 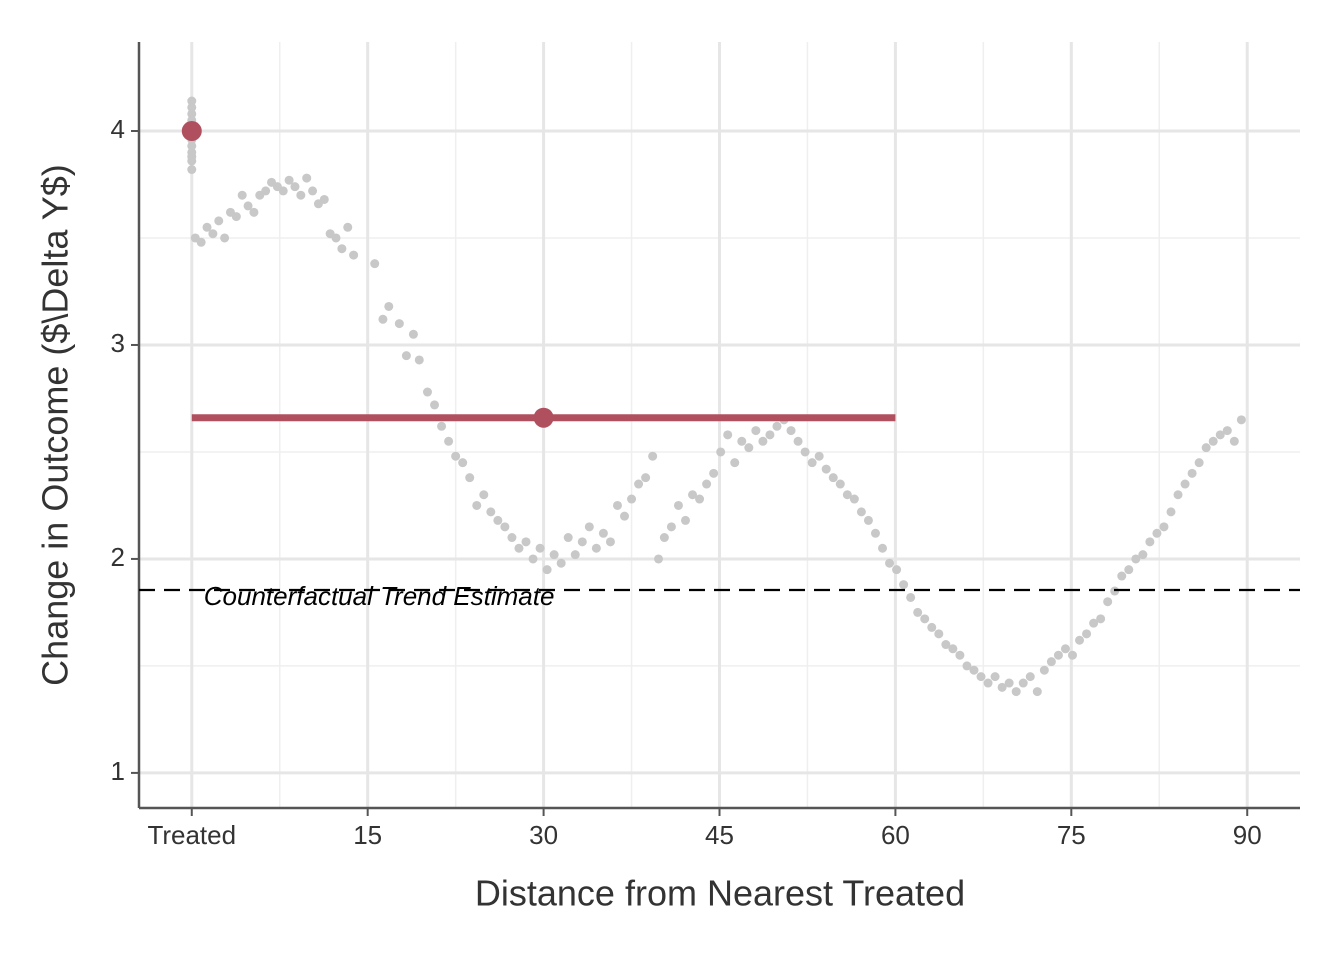 I want to click on x-tick-label: 60, so click(x=895, y=835).